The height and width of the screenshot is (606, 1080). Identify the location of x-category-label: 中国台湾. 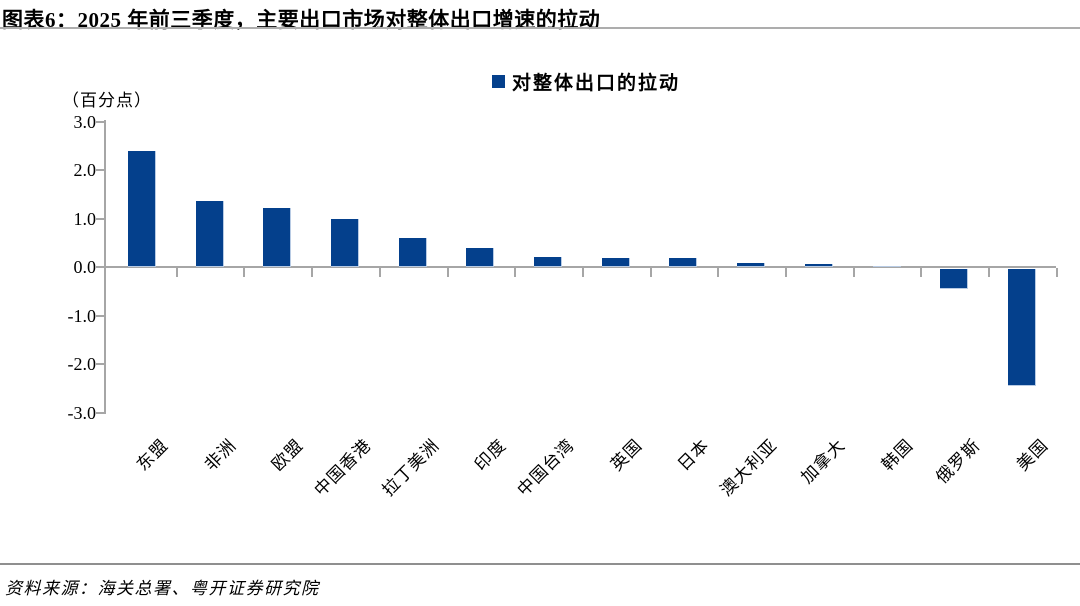
(546, 467).